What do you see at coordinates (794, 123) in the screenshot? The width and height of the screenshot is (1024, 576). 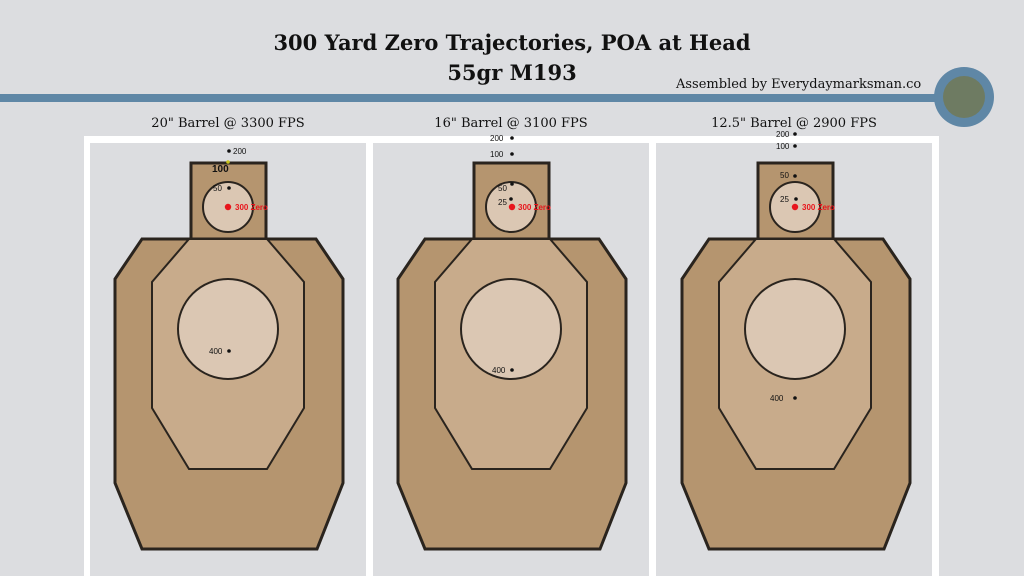 I see `panel-caption-12in: 12.5" Barrel @ 2900 FPS` at bounding box center [794, 123].